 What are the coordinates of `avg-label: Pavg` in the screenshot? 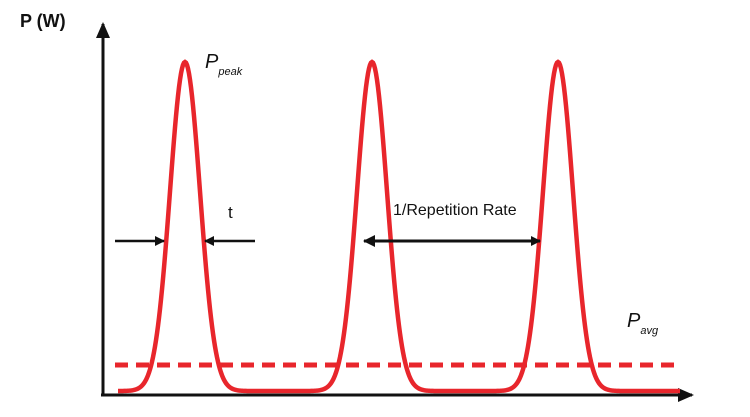 It's located at (643, 323).